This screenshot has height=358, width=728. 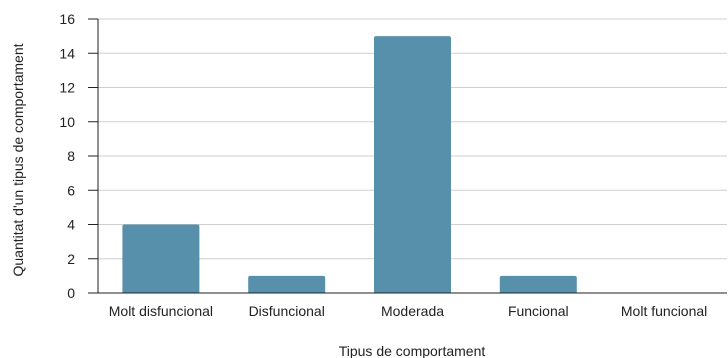 I want to click on y-tick-label: 4, so click(x=71, y=225).